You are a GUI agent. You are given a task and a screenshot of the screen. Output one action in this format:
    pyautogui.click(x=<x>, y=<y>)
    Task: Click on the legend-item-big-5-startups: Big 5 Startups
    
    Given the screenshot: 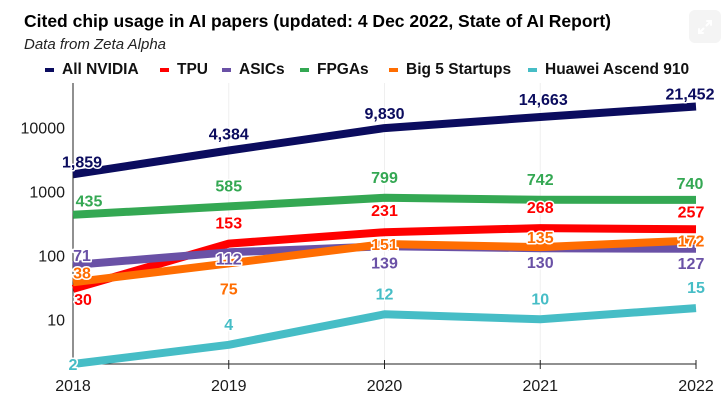 What is the action you would take?
    pyautogui.click(x=450, y=70)
    